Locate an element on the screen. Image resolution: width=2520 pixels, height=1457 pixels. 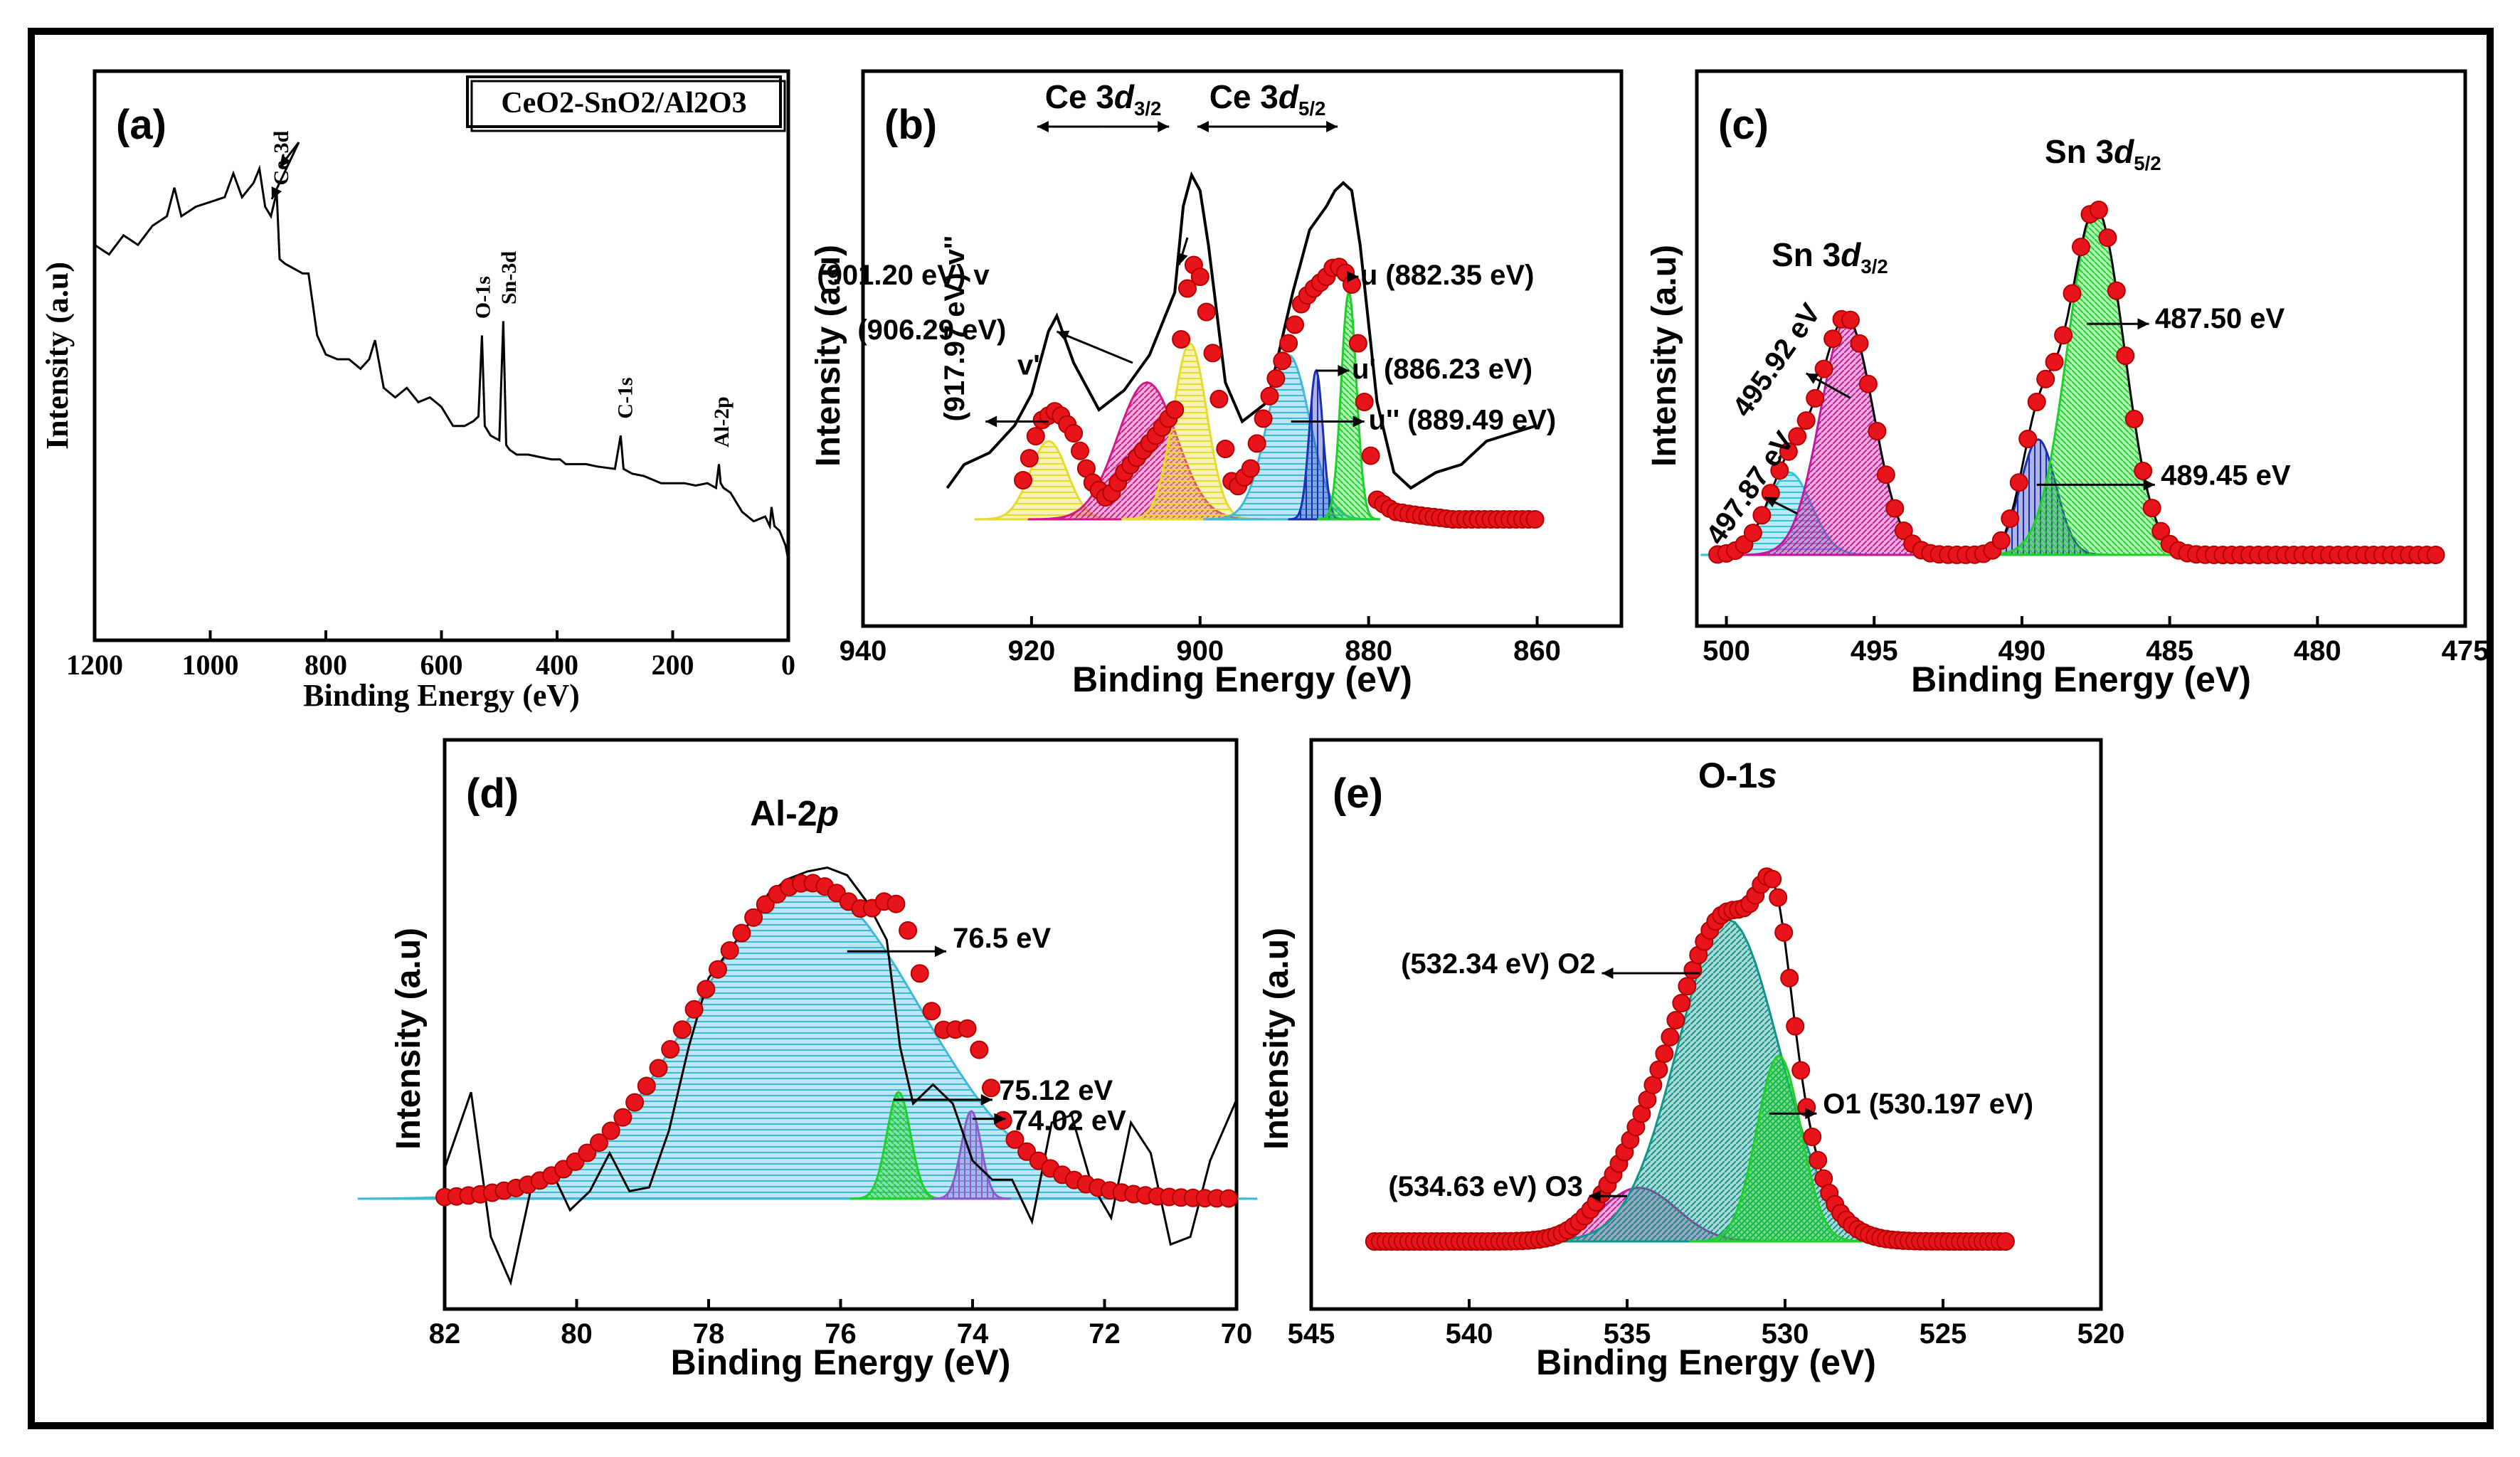
x-tick-label: 400 is located at coordinates (557, 665).